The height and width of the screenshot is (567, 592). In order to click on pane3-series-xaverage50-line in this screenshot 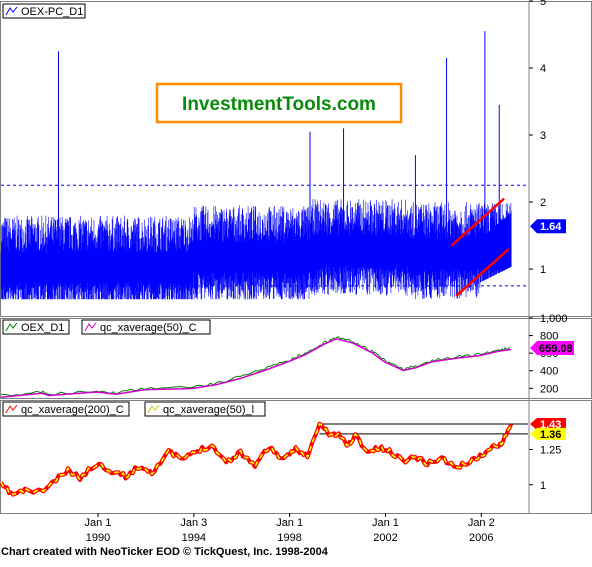, I will do `click(256, 459)`.